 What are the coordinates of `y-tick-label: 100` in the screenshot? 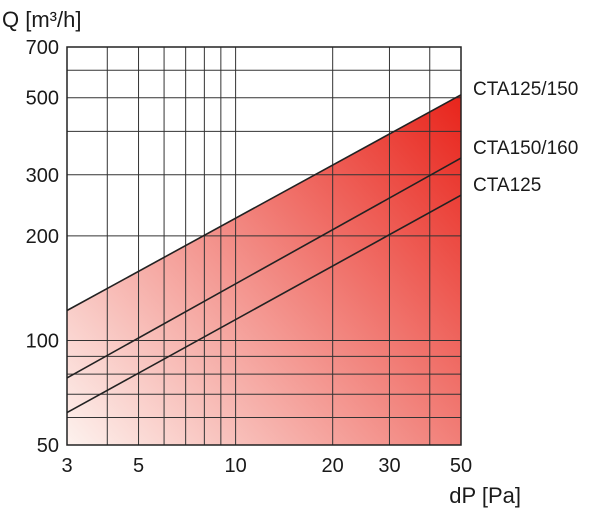 It's located at (42, 341).